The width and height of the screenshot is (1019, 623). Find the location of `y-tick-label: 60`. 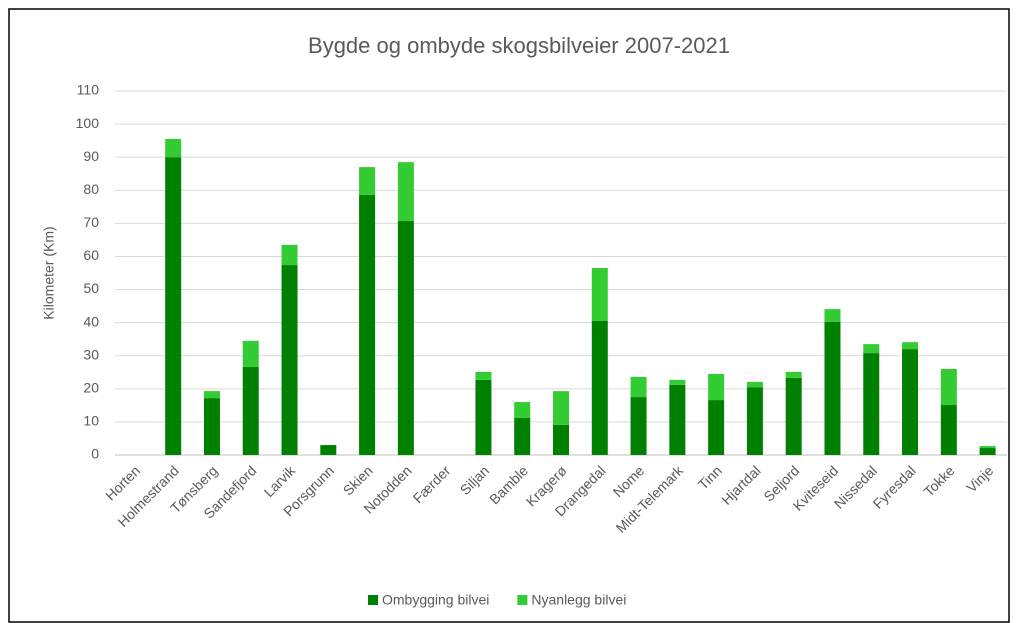

y-tick-label: 60 is located at coordinates (91, 255).